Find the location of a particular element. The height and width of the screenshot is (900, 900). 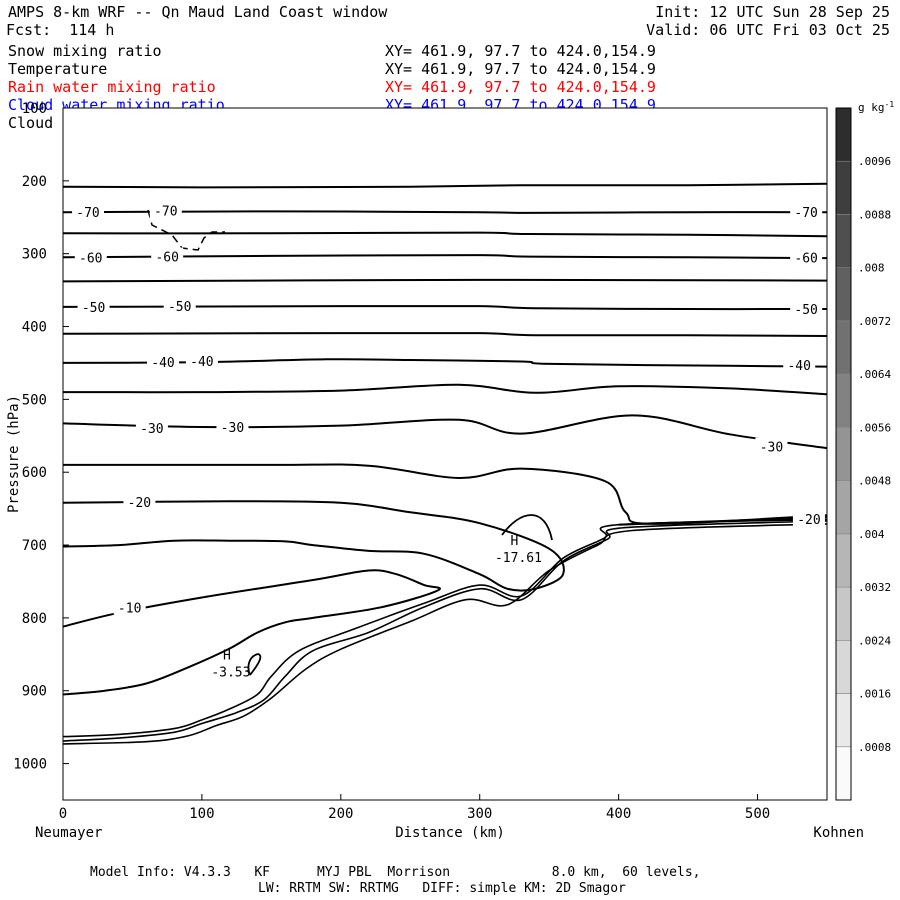

x-axis-label: Distance (km) is located at coordinates (450, 833).